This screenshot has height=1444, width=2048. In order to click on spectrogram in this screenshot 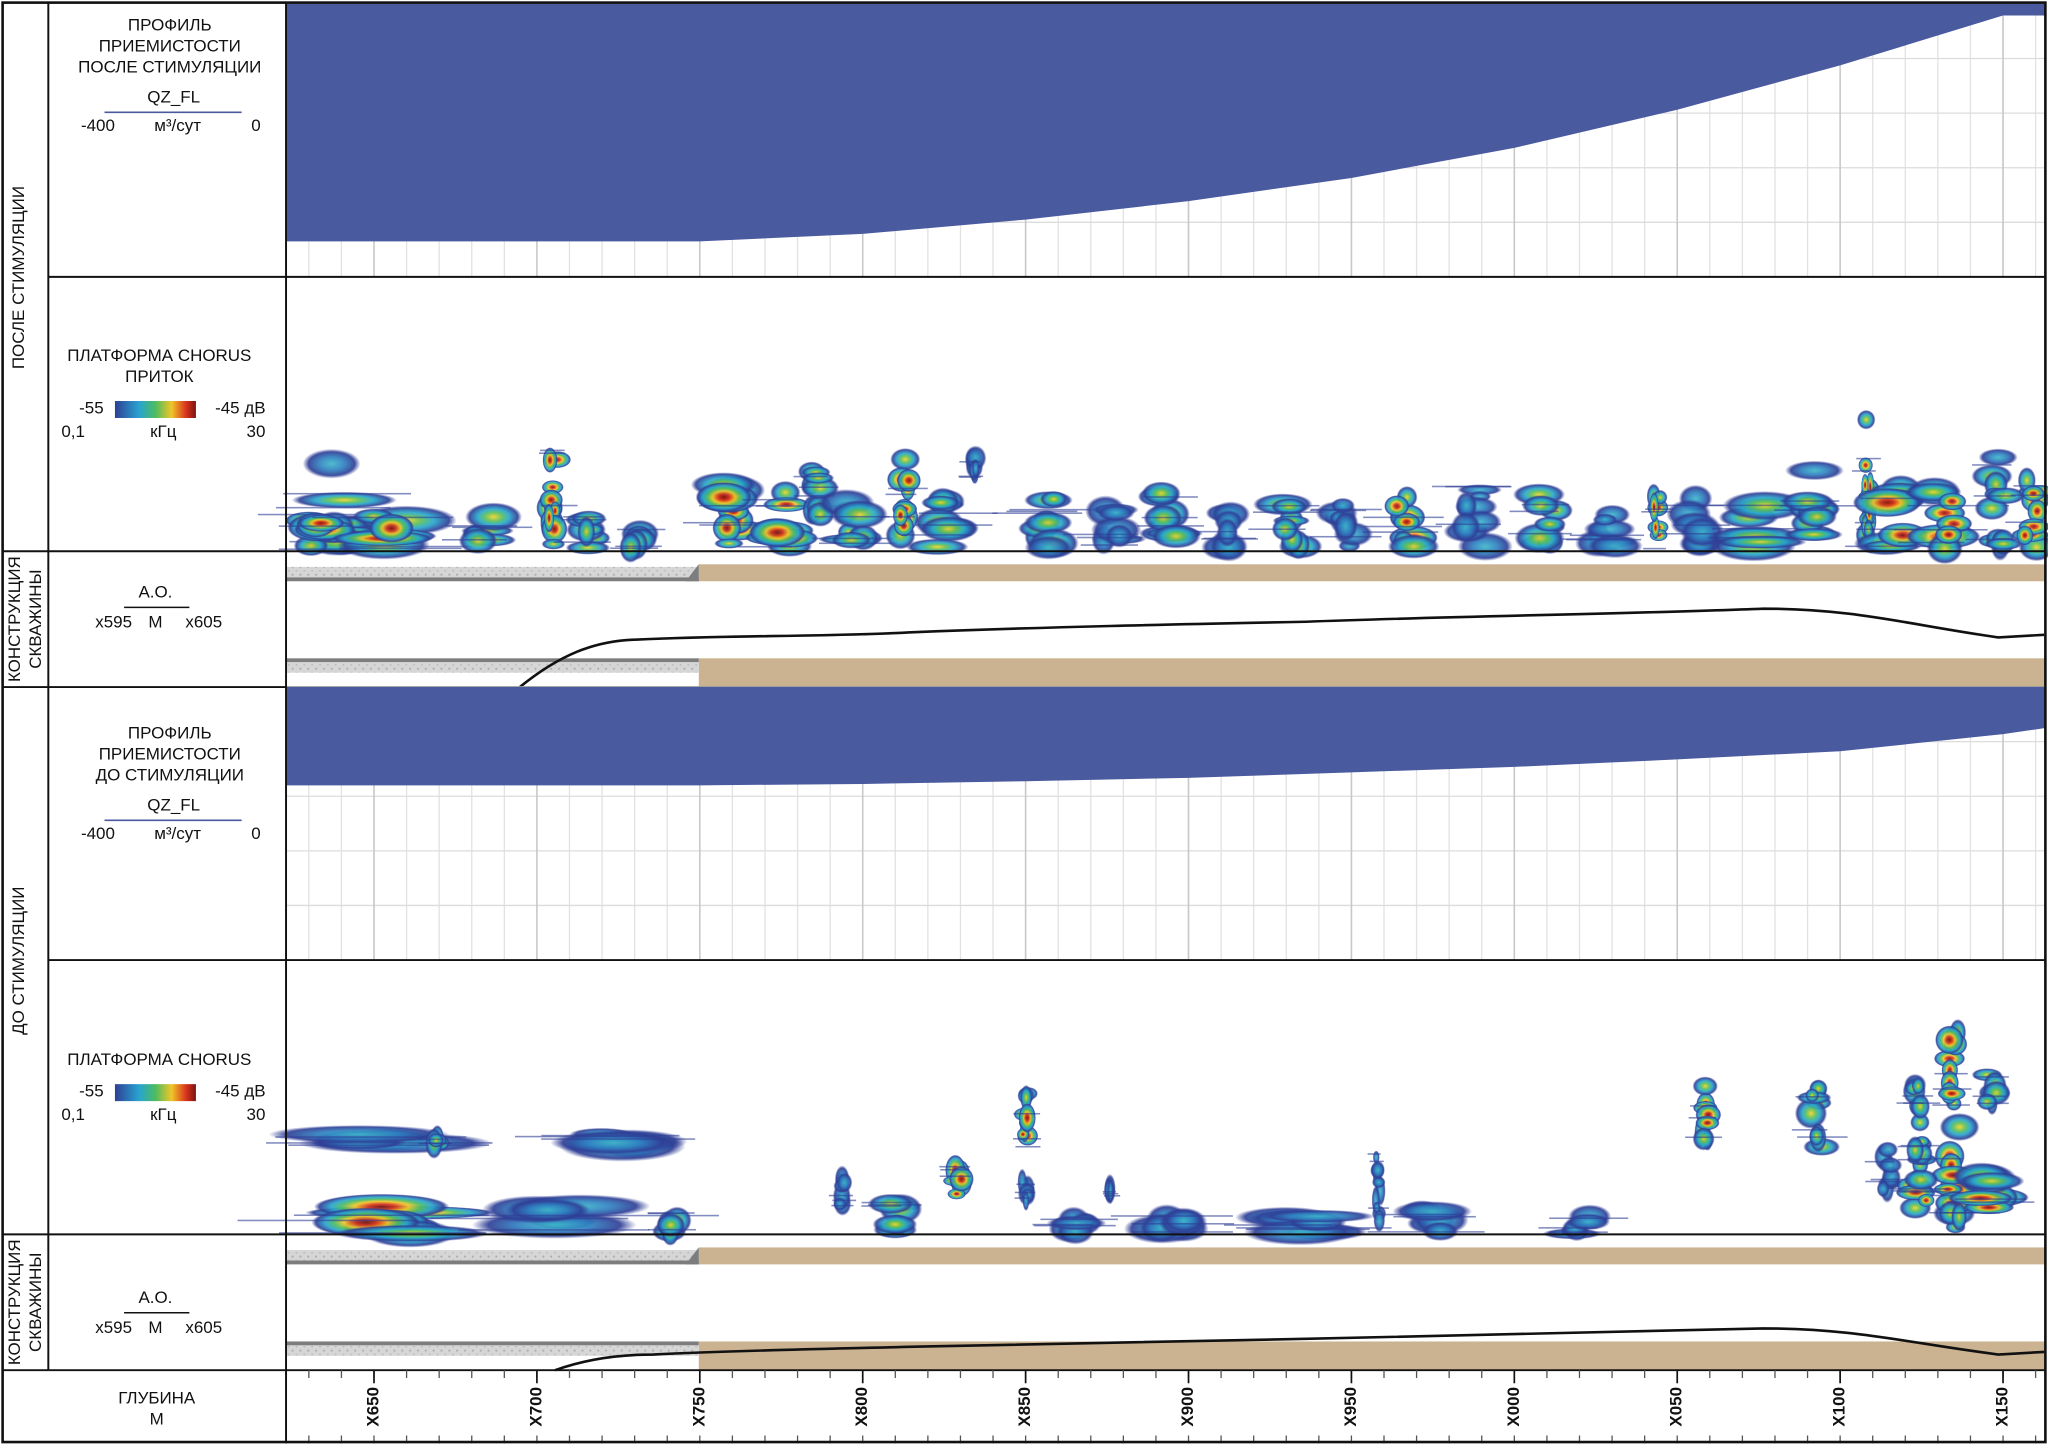, I will do `click(1152, 487)`.